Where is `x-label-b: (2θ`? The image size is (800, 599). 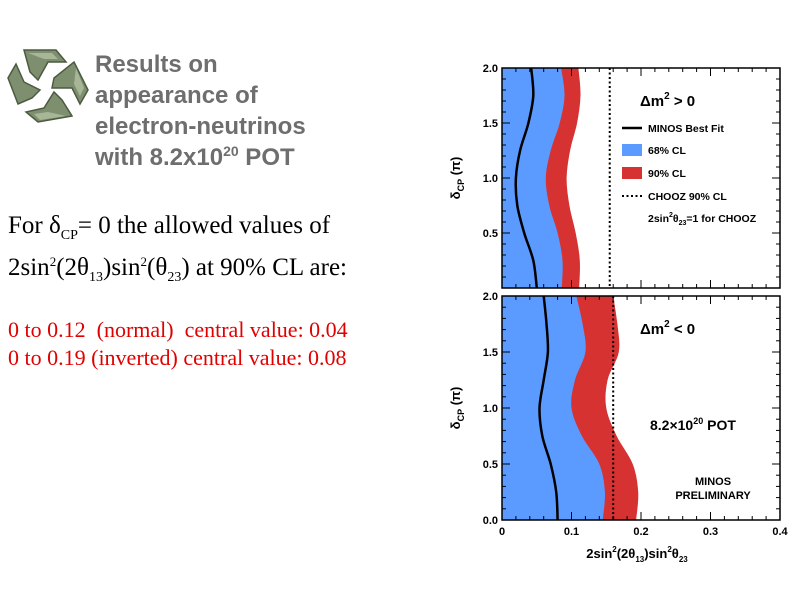
x-label-b: (2θ is located at coordinates (626, 553).